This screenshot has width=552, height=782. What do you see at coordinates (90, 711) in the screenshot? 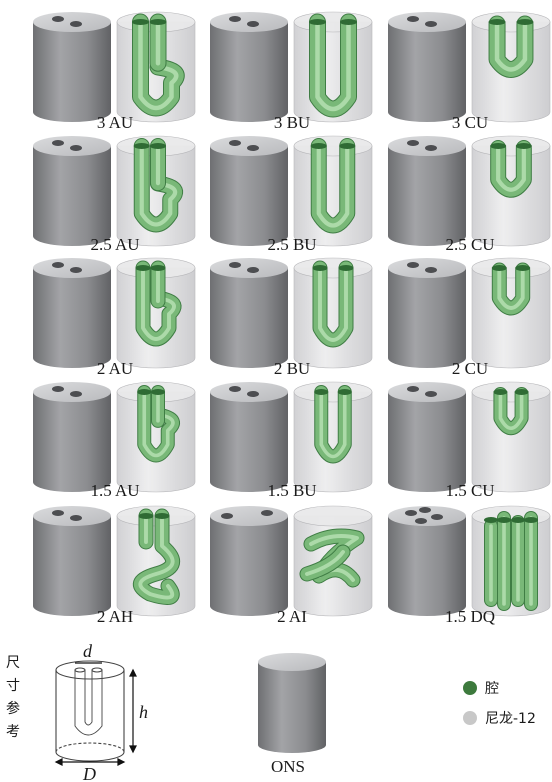
I see `dimension-sketch-cylinder` at bounding box center [90, 711].